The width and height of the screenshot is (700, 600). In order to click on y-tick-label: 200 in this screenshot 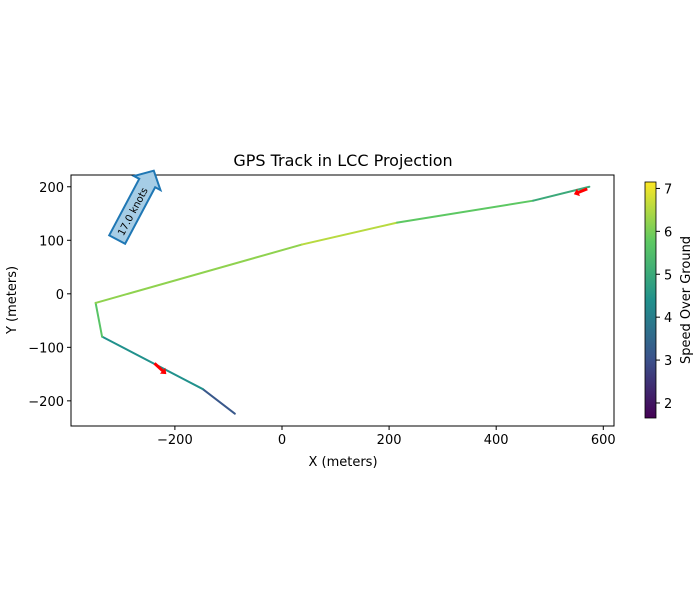, I will do `click(51, 188)`.